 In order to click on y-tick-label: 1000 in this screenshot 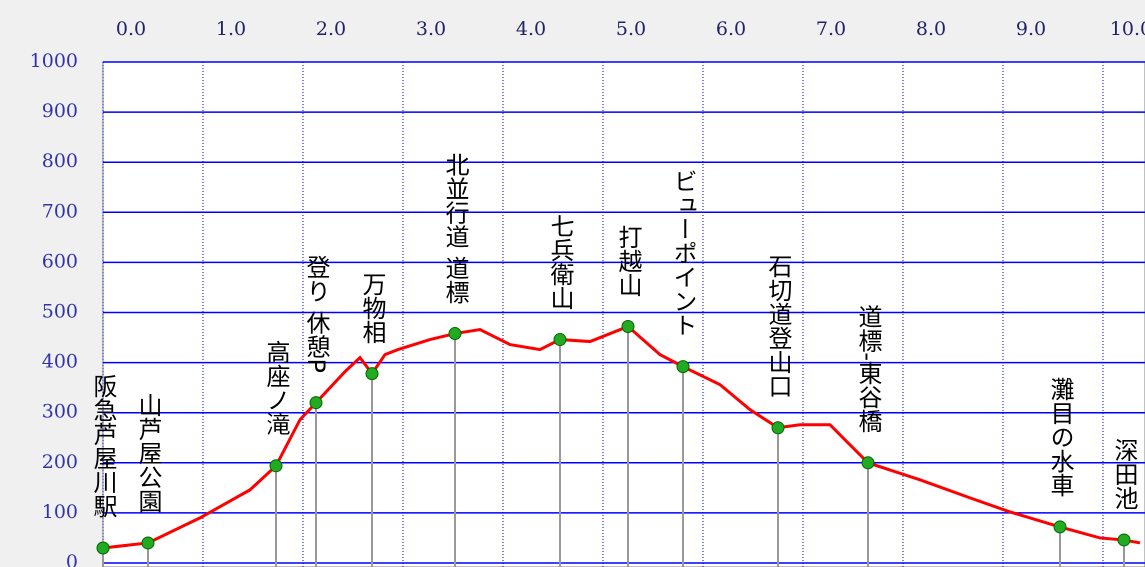, I will do `click(54, 61)`.